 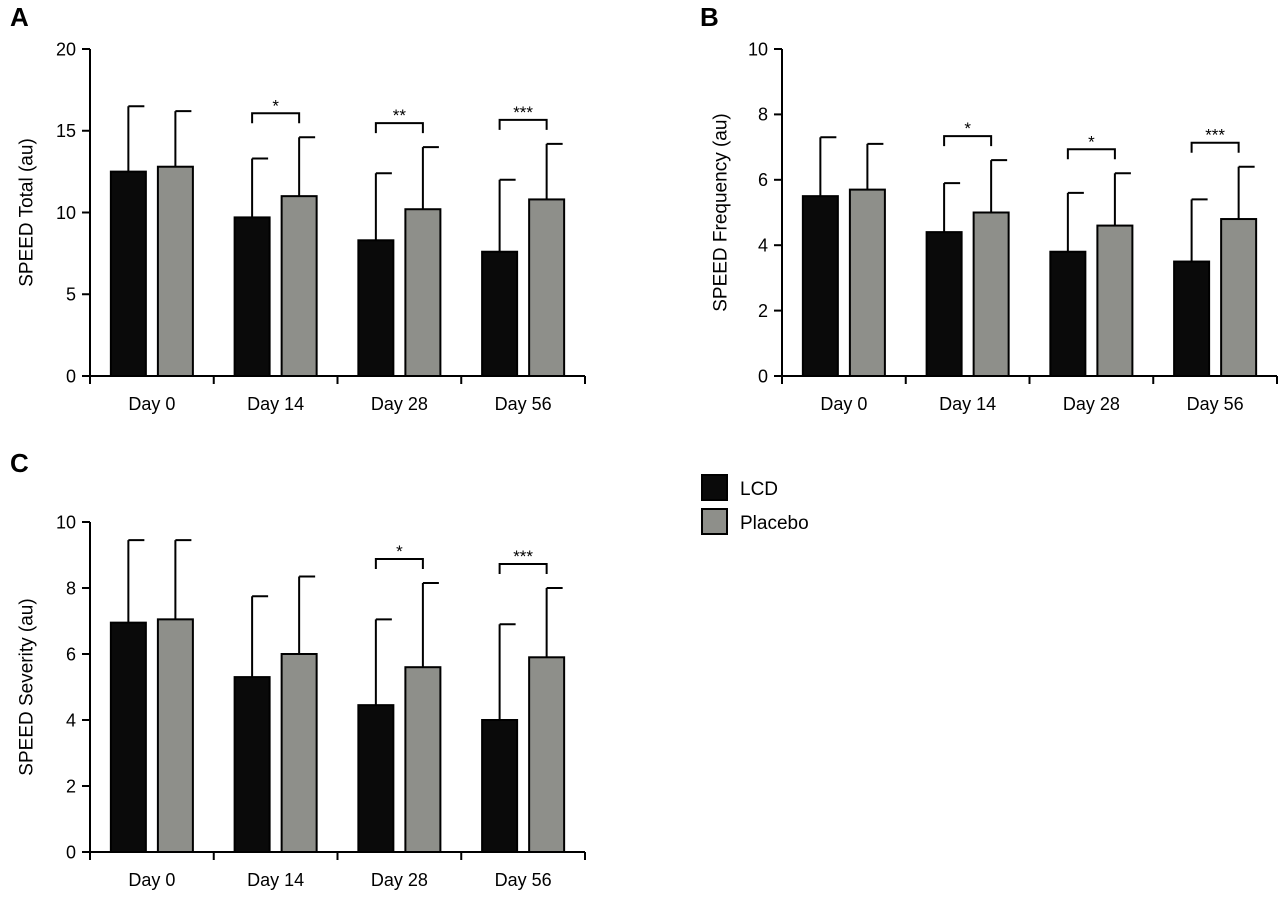 What do you see at coordinates (66, 131) in the screenshot?
I see `y-tick-label: 15` at bounding box center [66, 131].